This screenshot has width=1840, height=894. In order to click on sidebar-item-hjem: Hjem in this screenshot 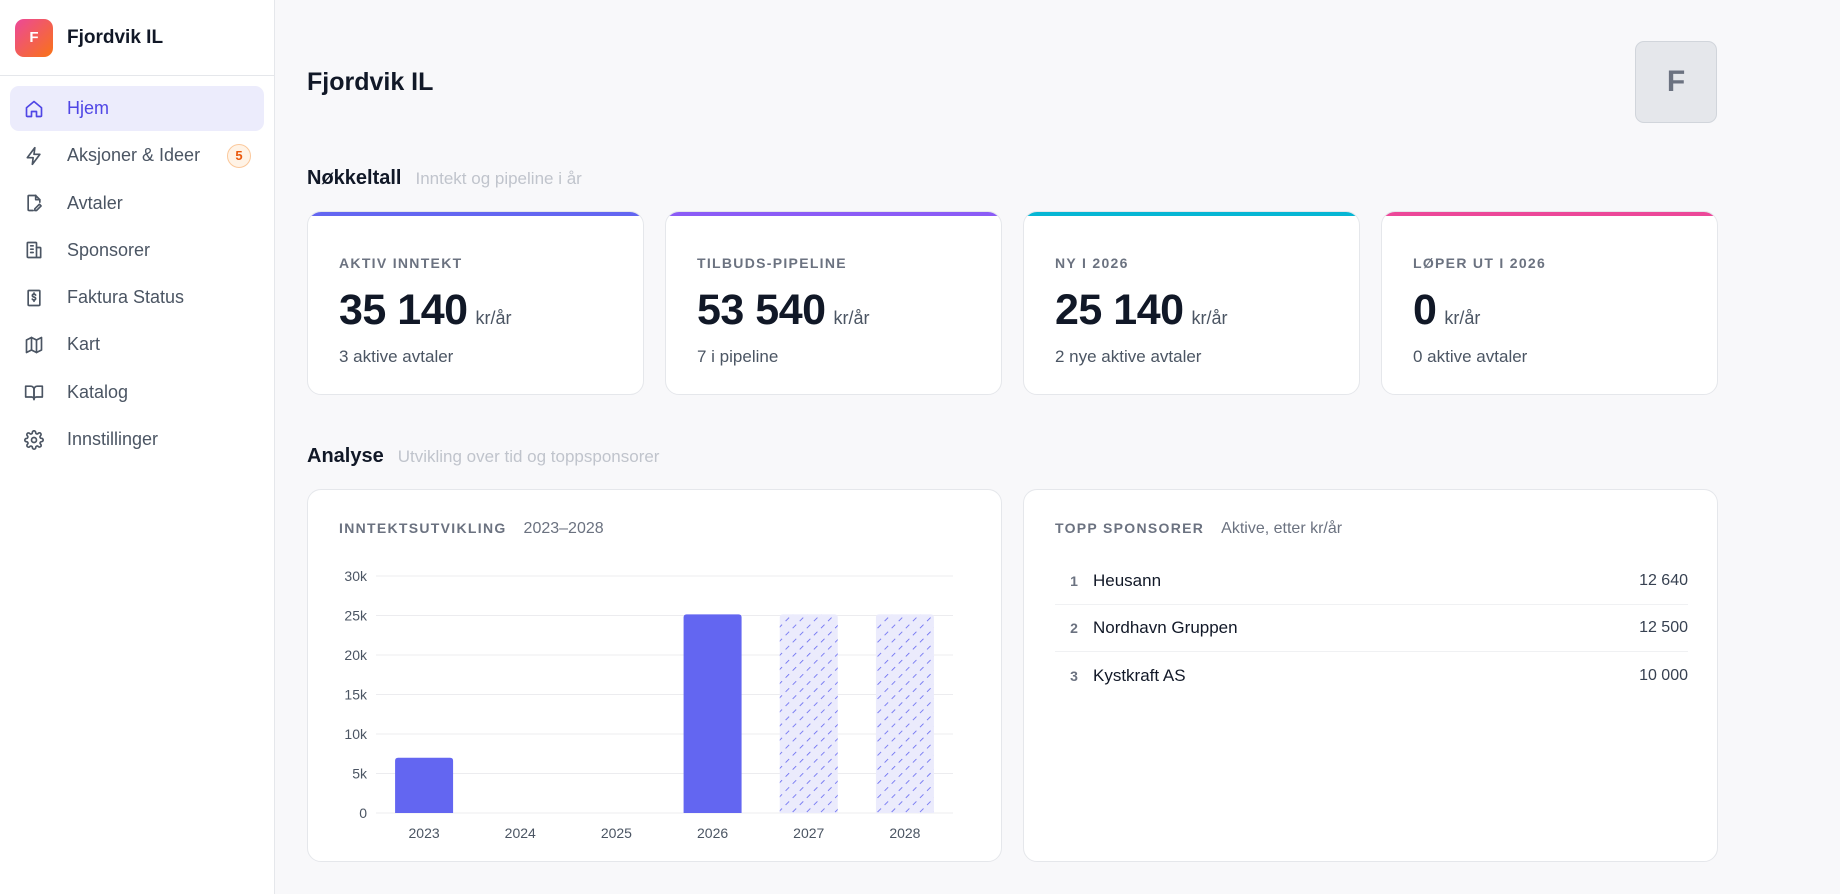, I will do `click(137, 108)`.